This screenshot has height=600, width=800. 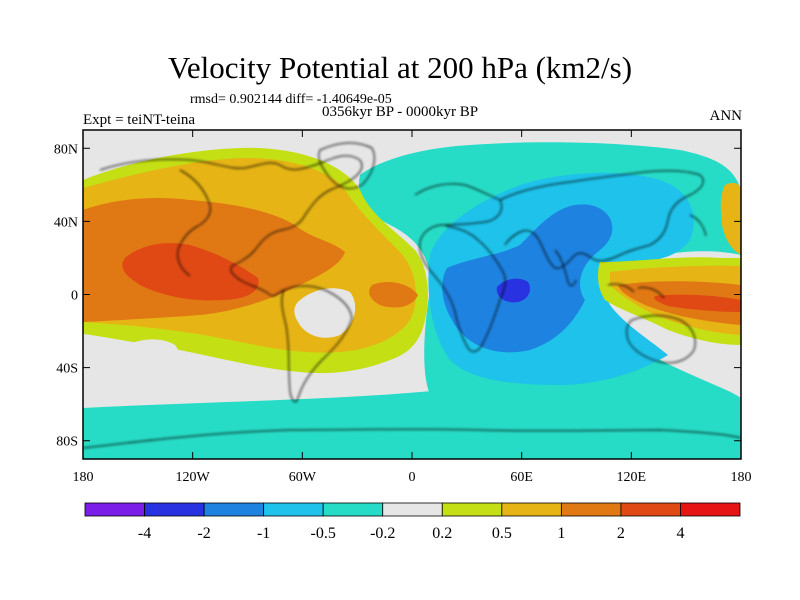 I want to click on colorbar-level-label: -0.2, so click(x=382, y=533).